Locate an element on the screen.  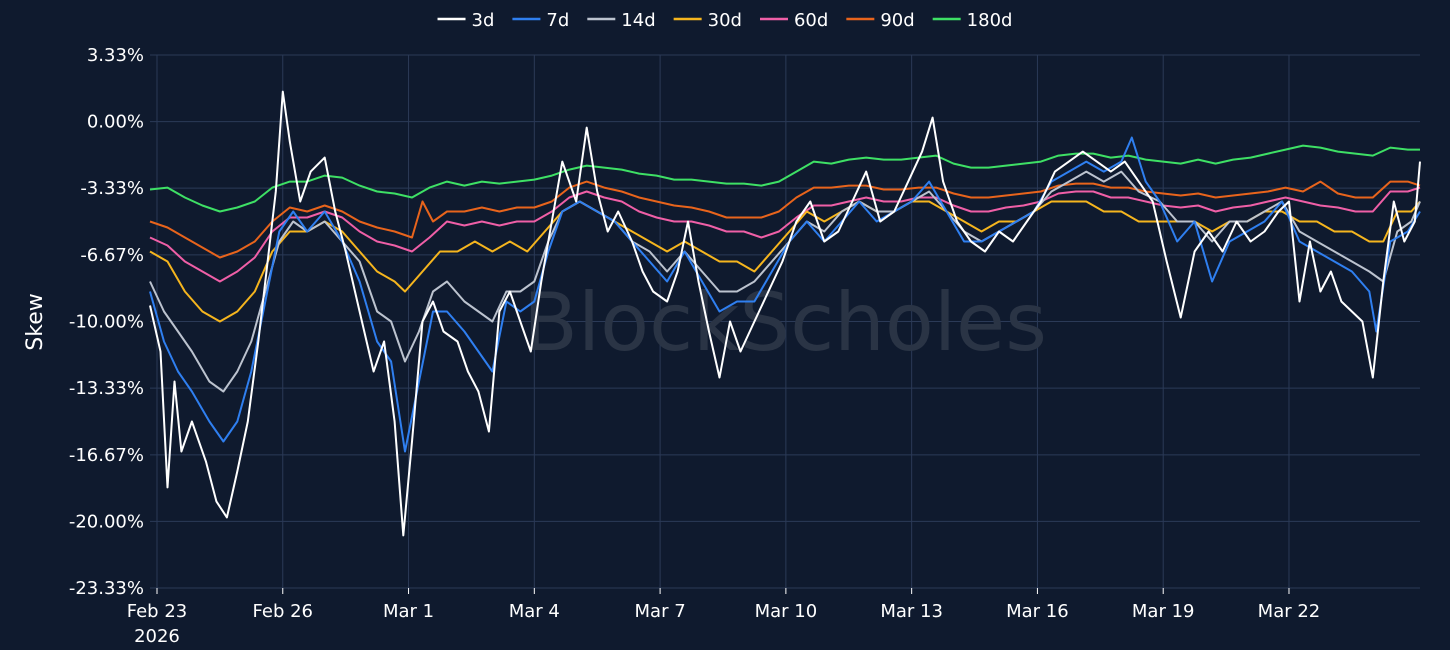
series-line-180d is located at coordinates (784, 178).